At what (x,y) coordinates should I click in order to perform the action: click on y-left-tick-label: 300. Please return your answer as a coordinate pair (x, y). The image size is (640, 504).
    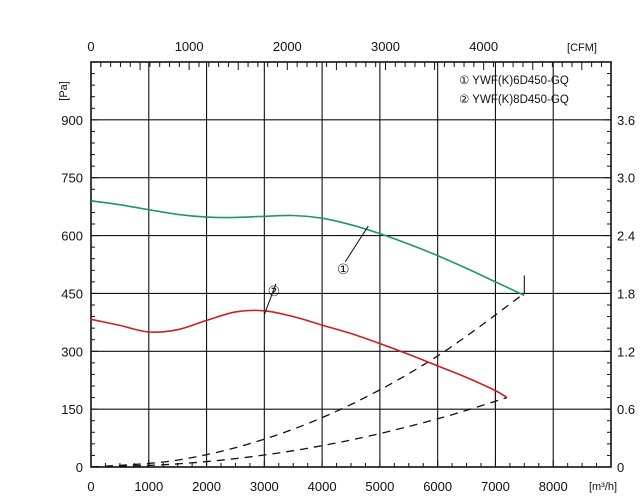
    Looking at the image, I should click on (72, 351).